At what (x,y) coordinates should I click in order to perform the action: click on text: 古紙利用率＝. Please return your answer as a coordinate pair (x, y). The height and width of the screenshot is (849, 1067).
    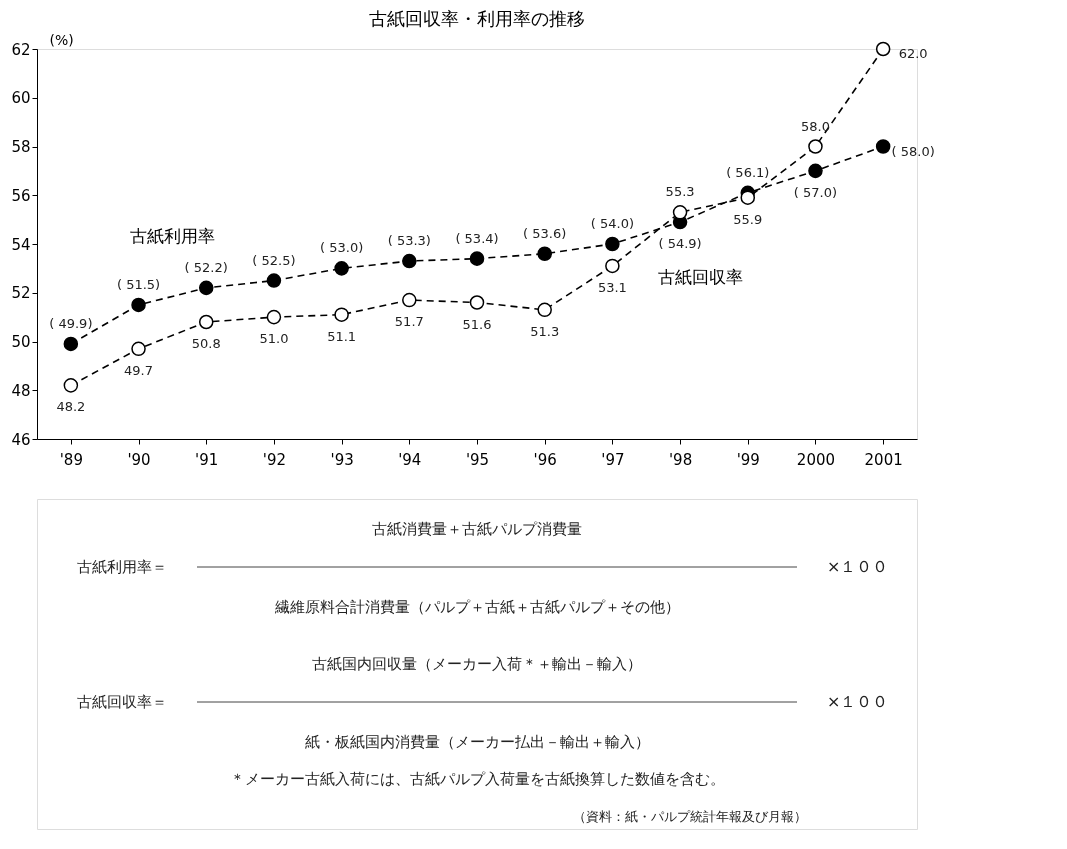
    Looking at the image, I should click on (122, 567).